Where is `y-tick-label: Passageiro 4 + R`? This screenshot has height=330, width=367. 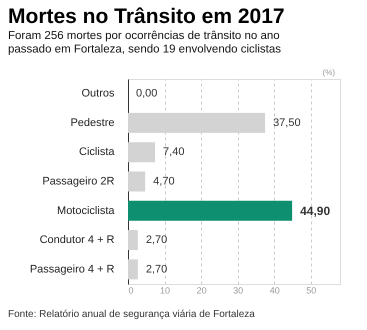
y-tick-label: Passageiro 4 + R is located at coordinates (72, 269).